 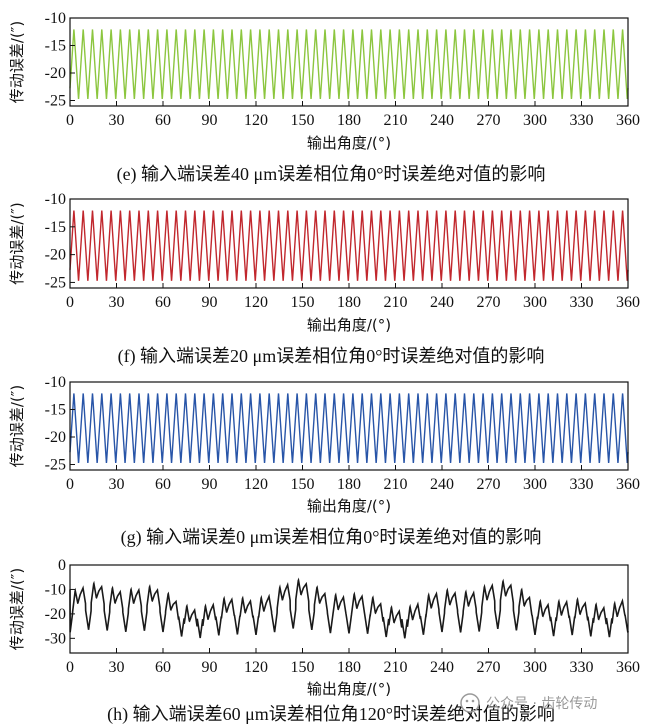 I want to click on panel-caption: (f) 输入端误差20 μm误差相位角0°时误差绝对值的影响, so click(x=331, y=356).